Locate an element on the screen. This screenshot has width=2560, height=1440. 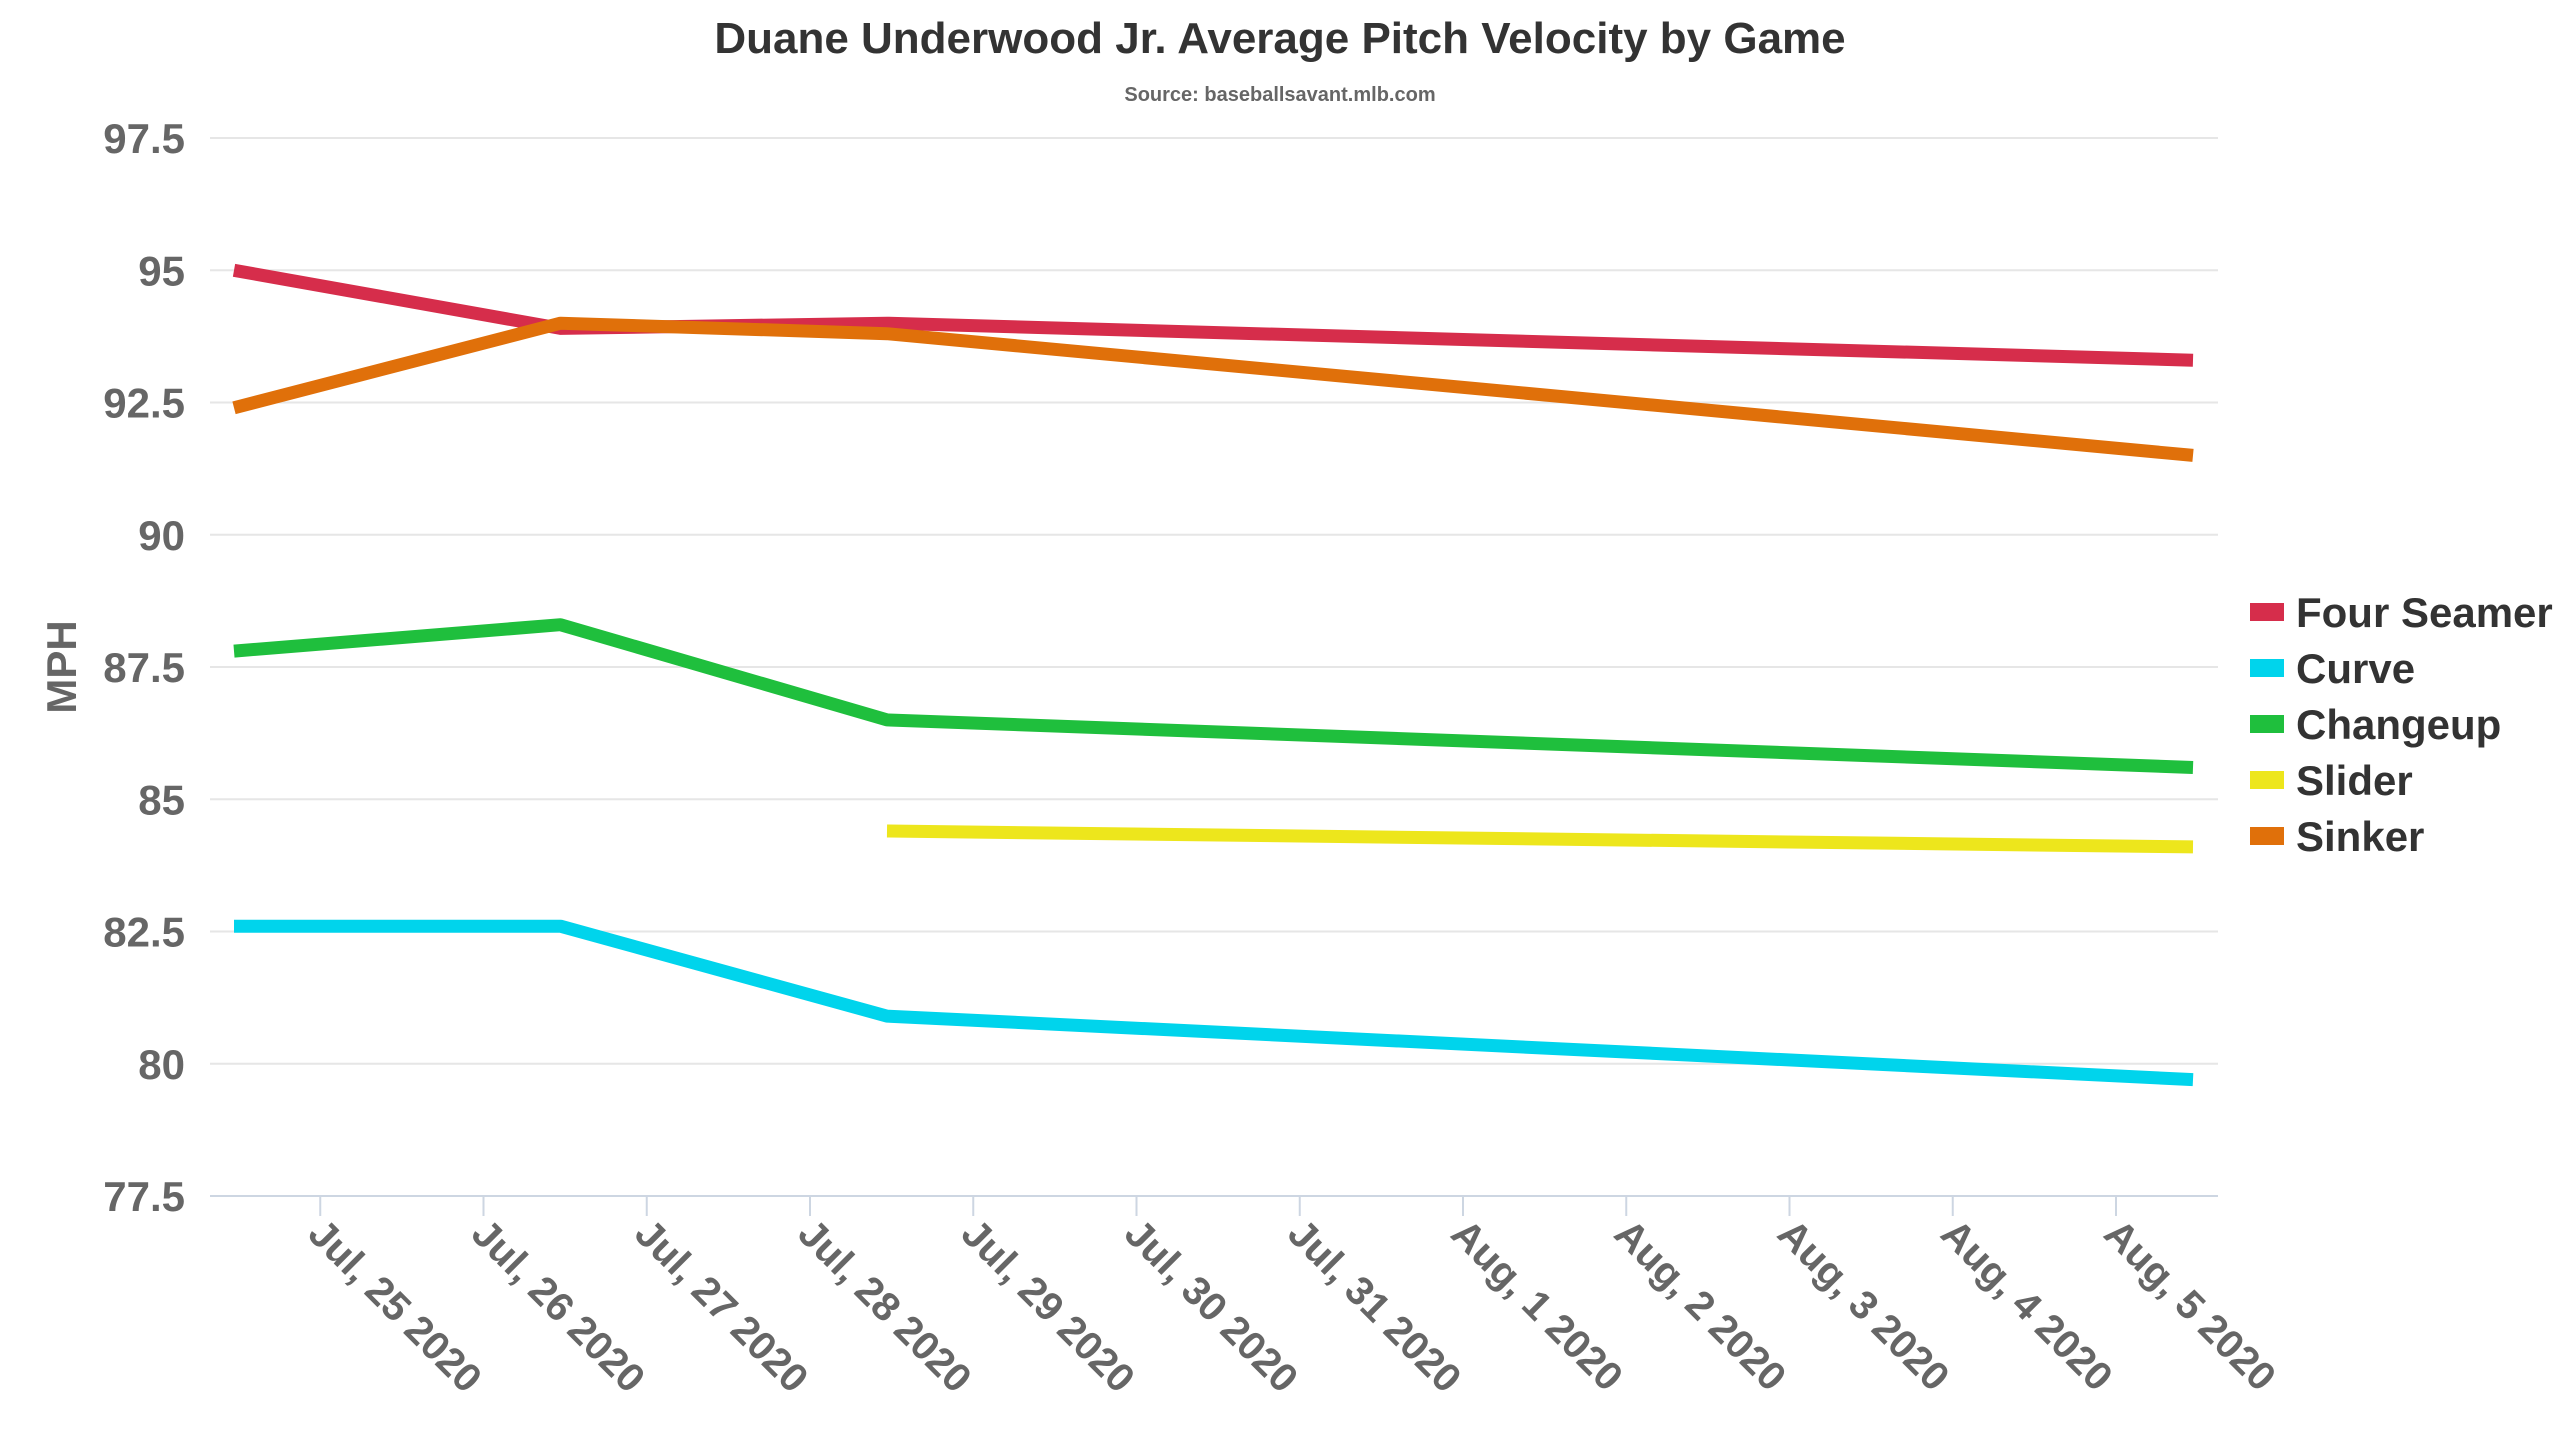
y-axis-label: MPH is located at coordinates (61, 666).